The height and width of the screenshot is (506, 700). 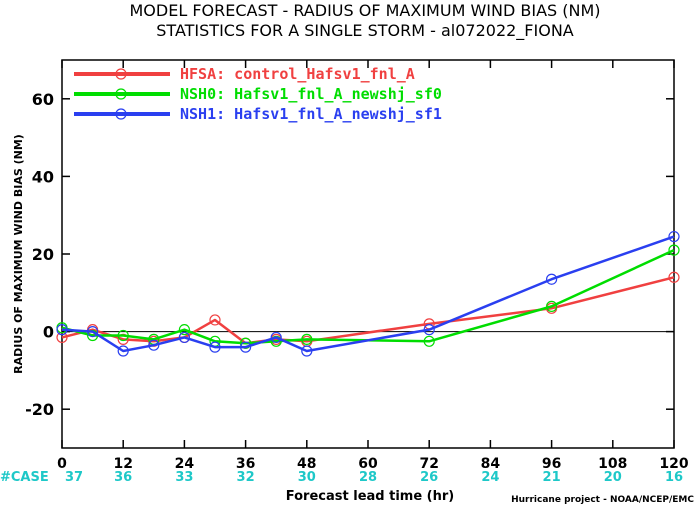 I want to click on x-tick-label: 96, so click(x=551, y=464).